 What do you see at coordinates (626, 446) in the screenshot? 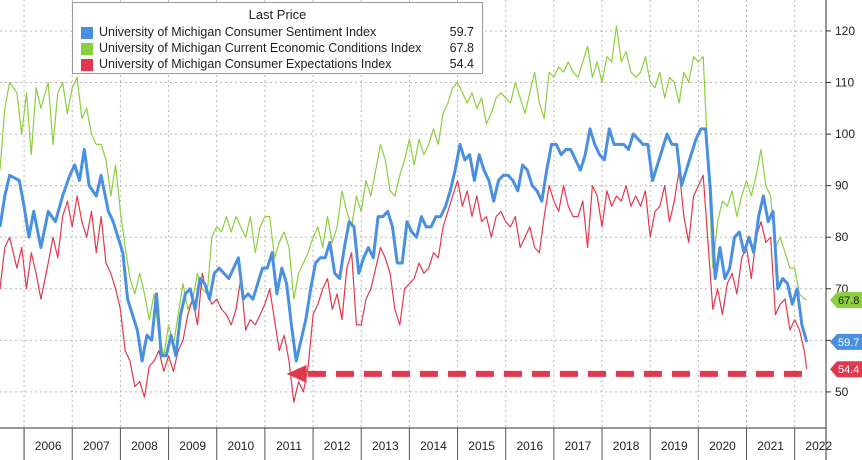
I see `x-tick-label: 2018` at bounding box center [626, 446].